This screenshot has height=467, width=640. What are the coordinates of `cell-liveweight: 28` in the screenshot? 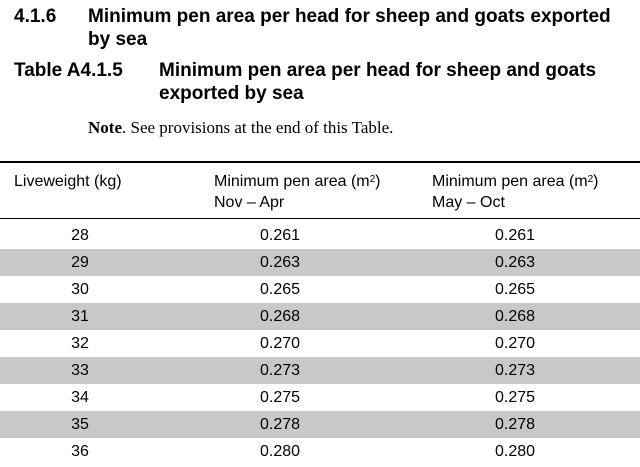 It's located at (80, 235).